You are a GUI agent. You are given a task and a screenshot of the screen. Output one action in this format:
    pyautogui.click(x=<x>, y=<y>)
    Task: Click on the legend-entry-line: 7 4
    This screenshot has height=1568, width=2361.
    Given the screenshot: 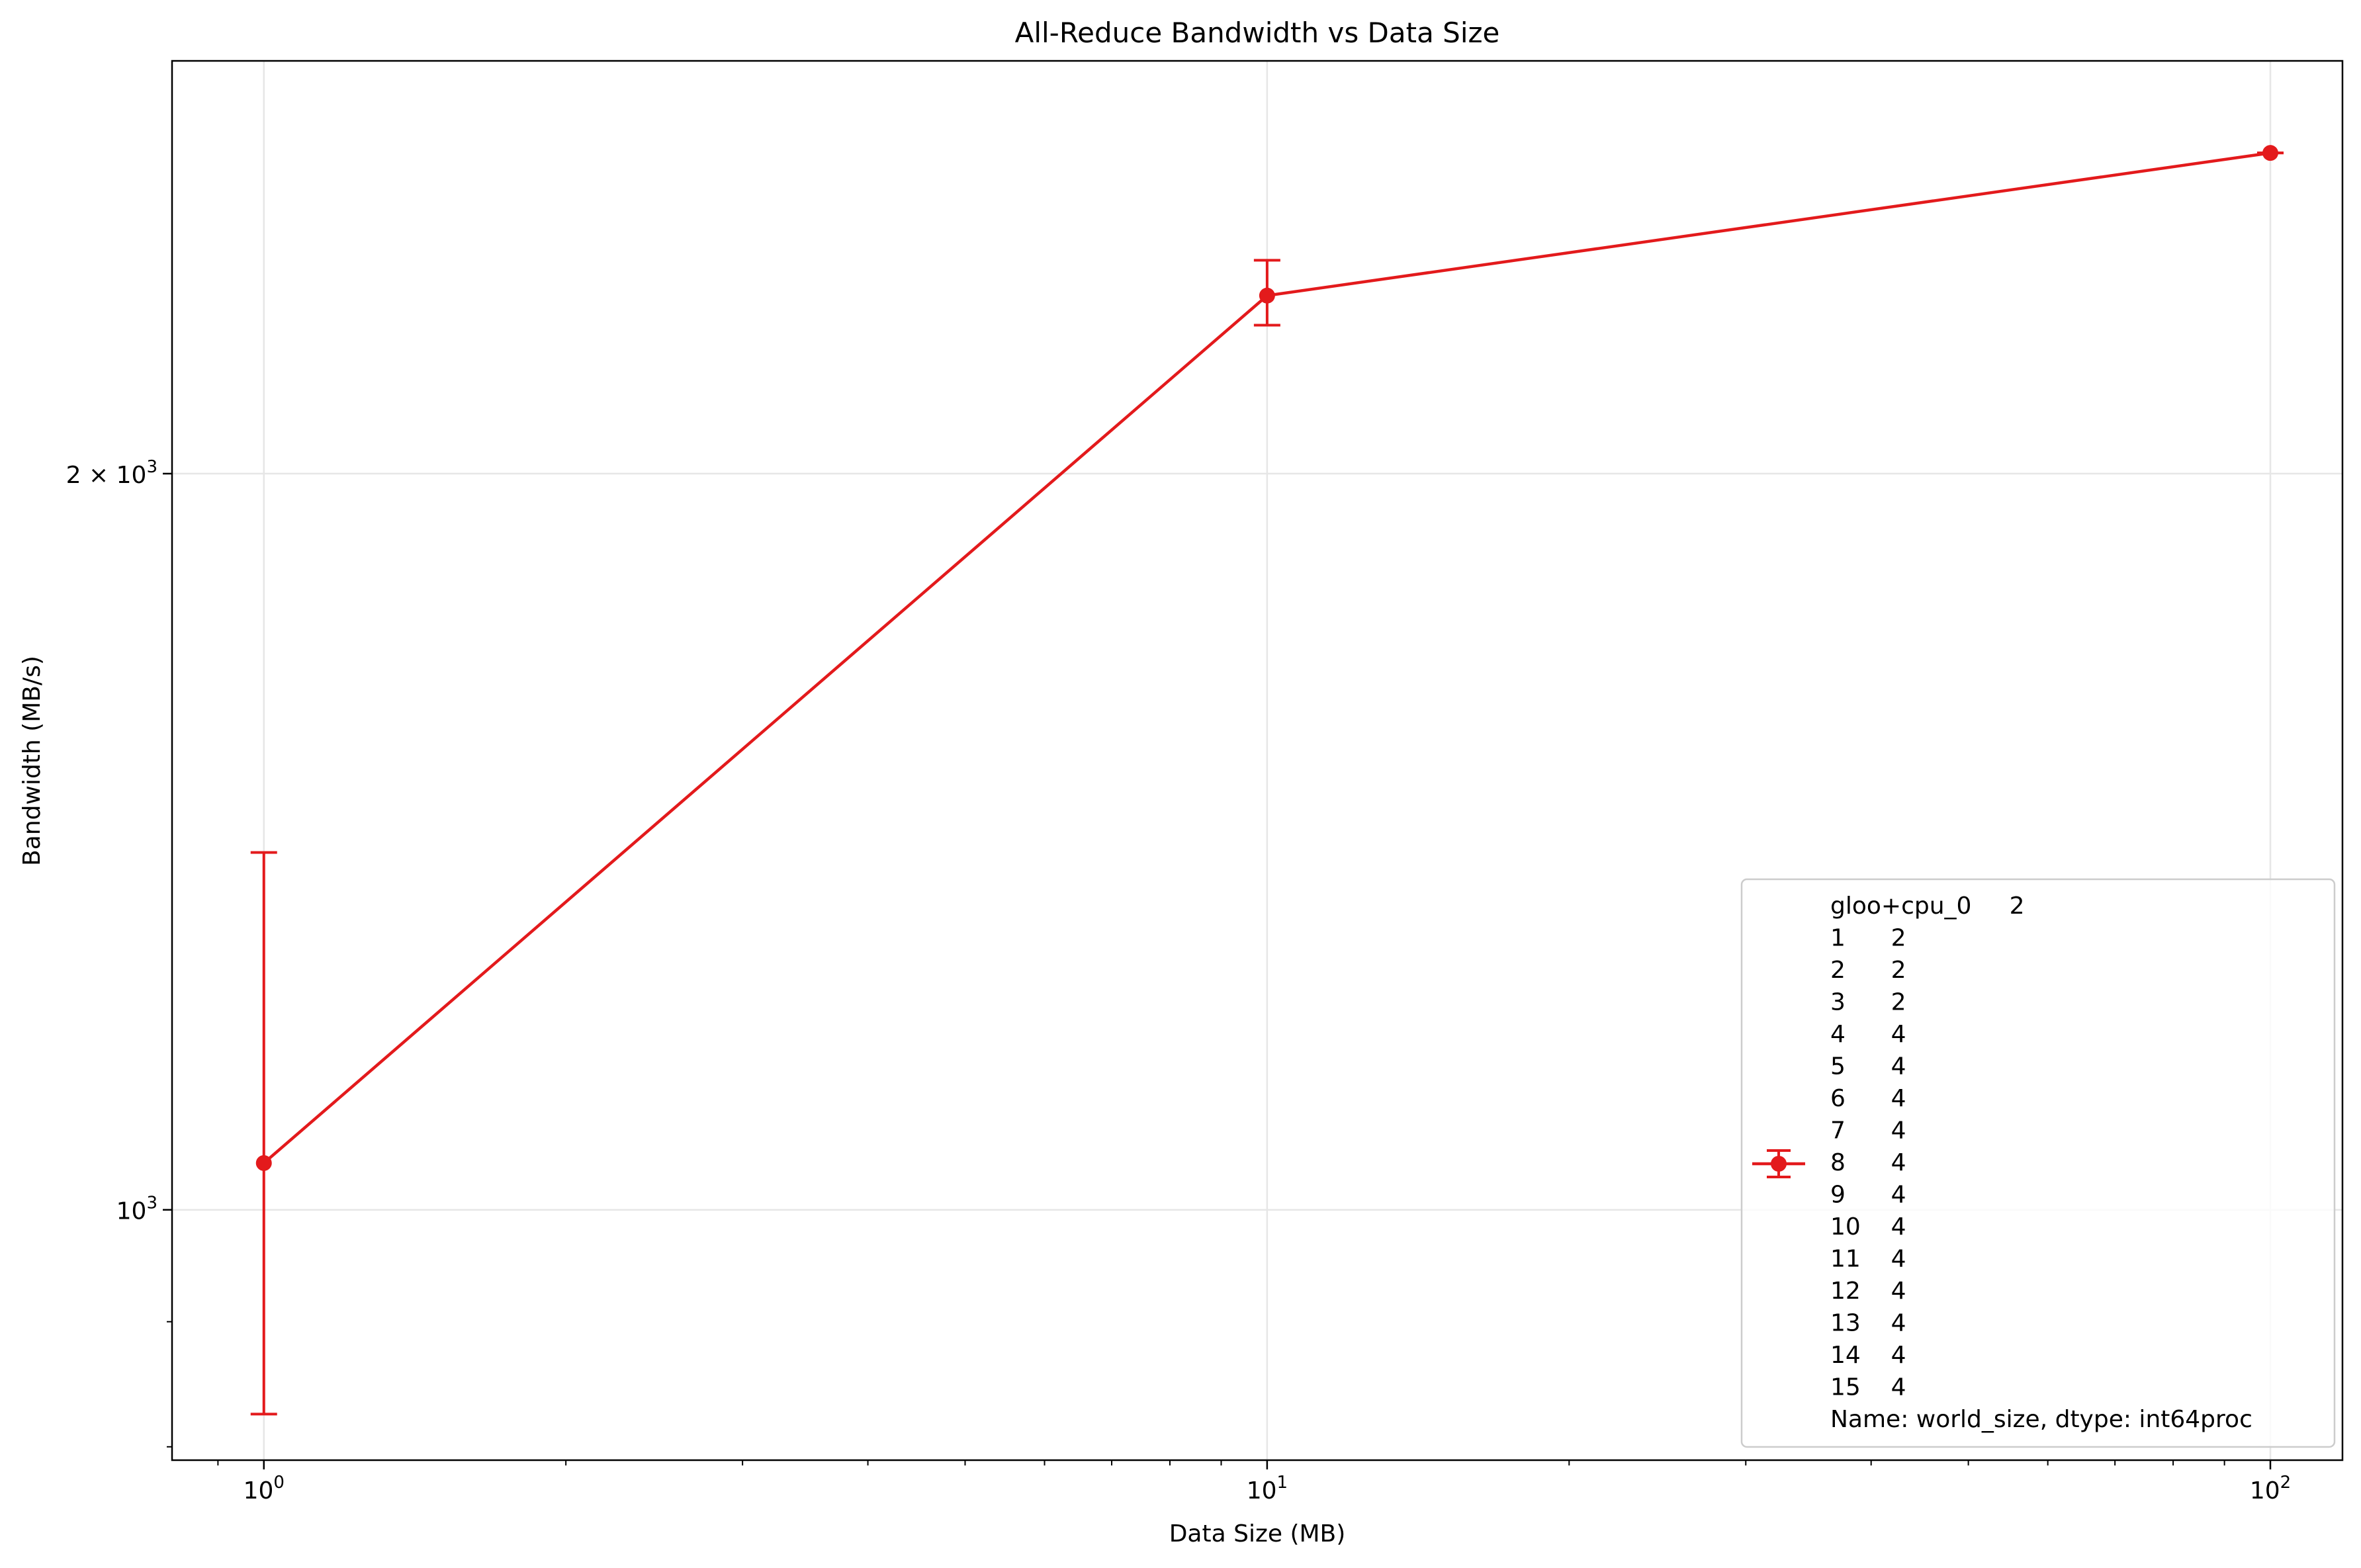 What is the action you would take?
    pyautogui.click(x=1868, y=1131)
    